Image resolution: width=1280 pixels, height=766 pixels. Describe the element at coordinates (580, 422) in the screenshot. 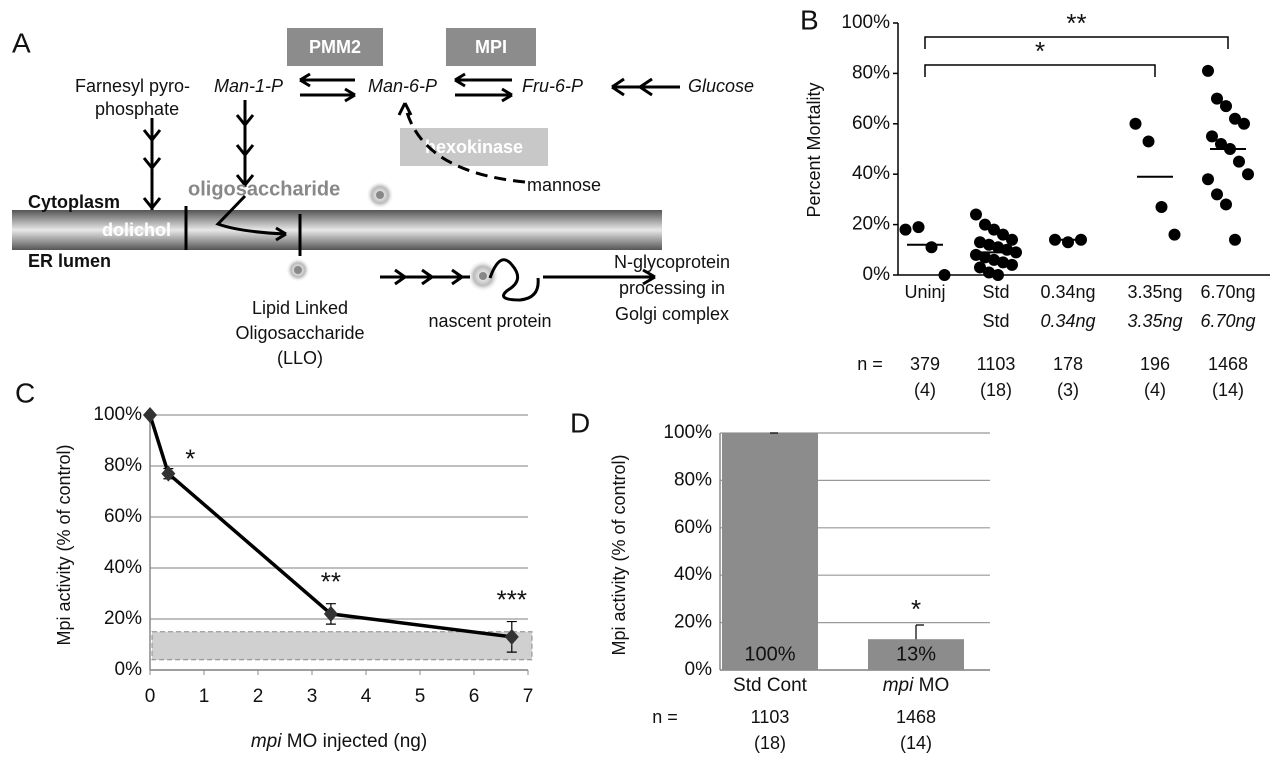

I see `panel-label: D` at that location.